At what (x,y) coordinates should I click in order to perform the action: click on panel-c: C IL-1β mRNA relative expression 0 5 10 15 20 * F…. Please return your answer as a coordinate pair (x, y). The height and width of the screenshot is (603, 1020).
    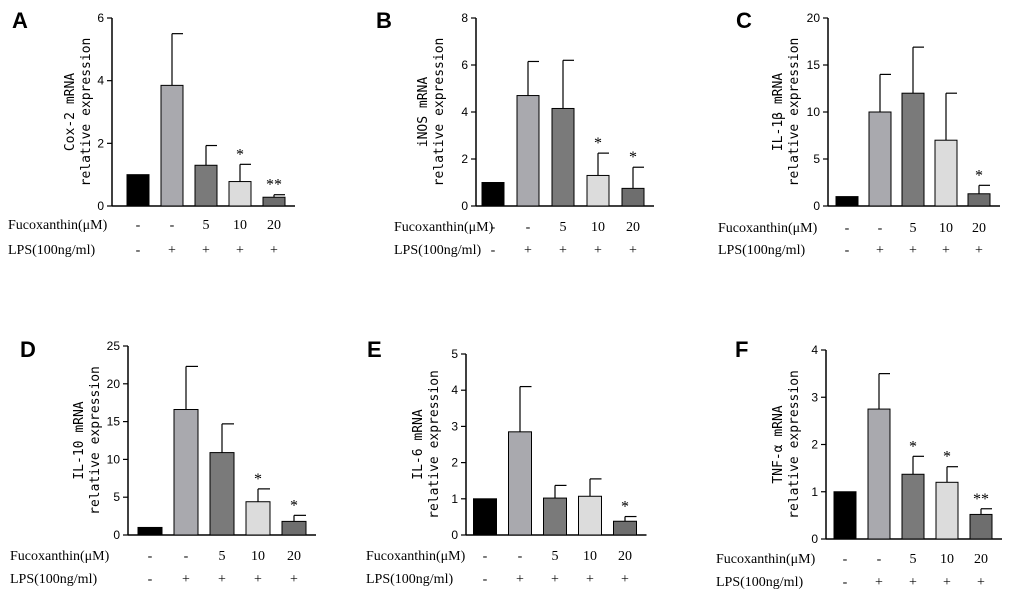
    Looking at the image, I should click on (859, 133).